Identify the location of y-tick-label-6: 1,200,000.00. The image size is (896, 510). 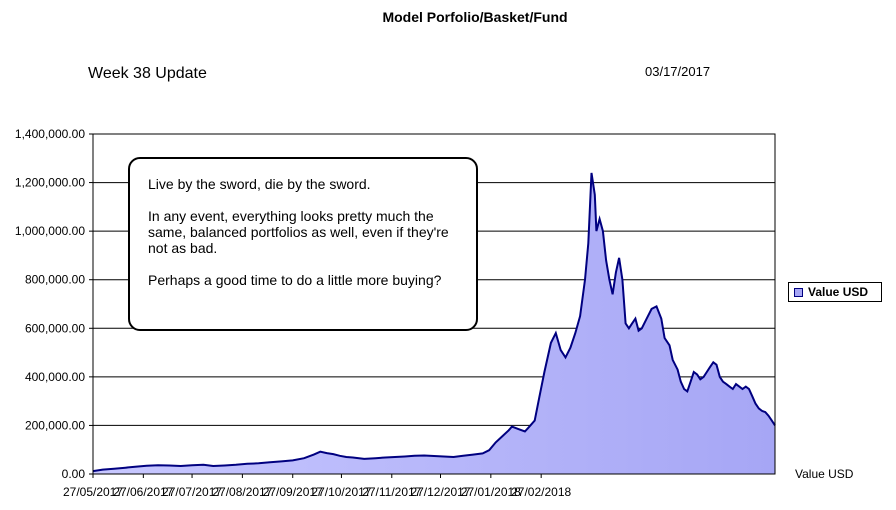
(50, 183).